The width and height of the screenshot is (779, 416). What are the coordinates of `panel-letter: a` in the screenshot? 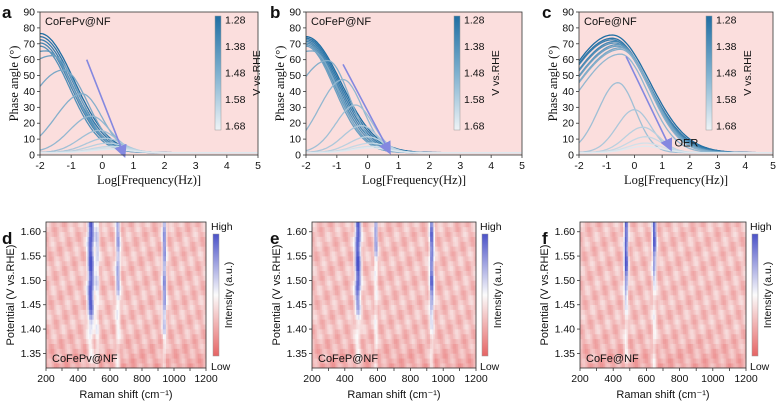 It's located at (7, 12).